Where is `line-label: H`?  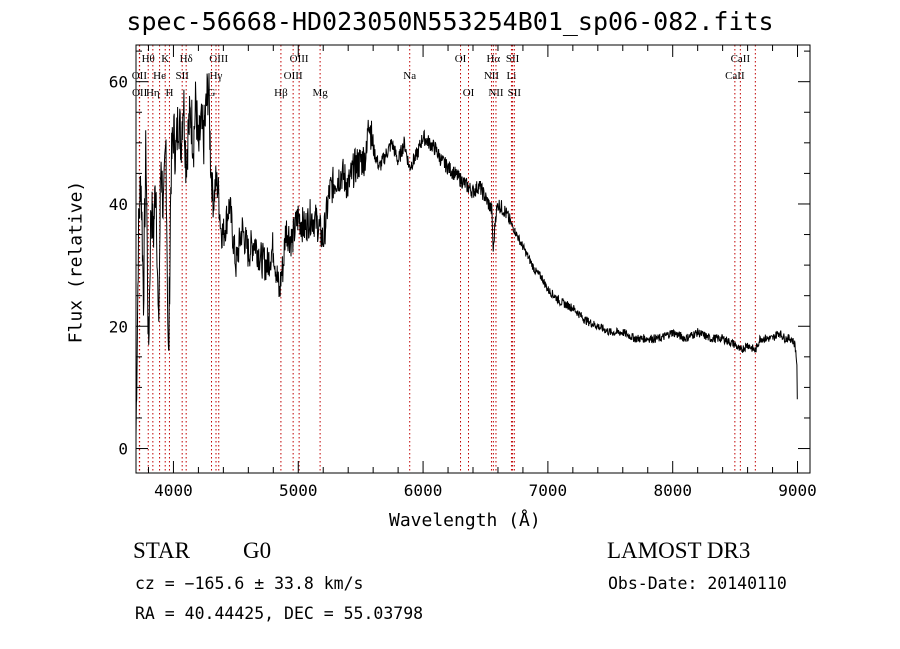 line-label: H is located at coordinates (169, 93).